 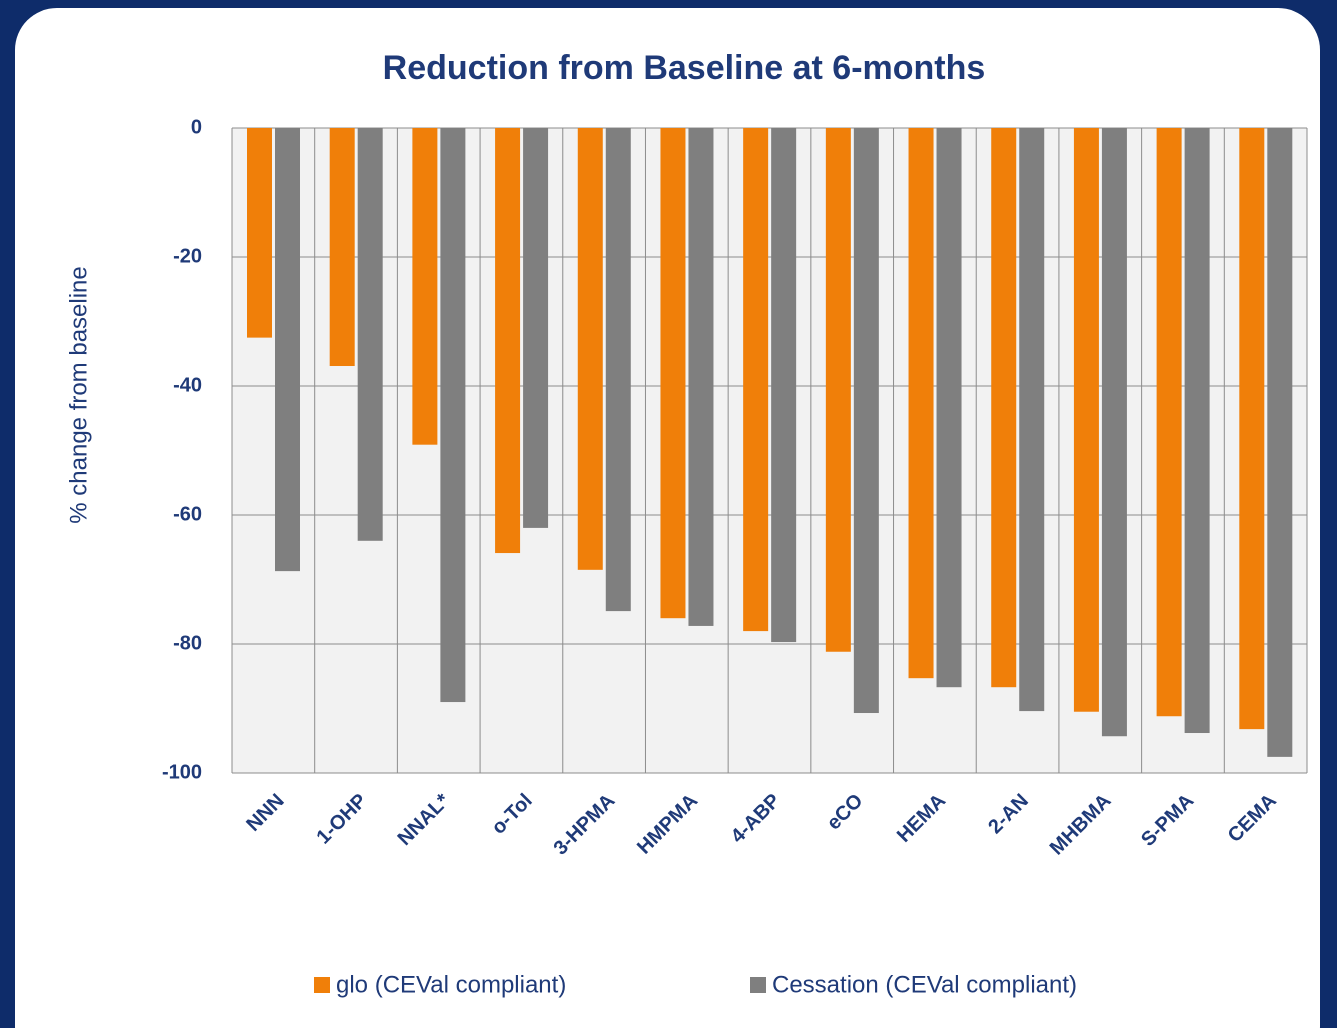 What do you see at coordinates (187, 514) in the screenshot?
I see `y-tick-label: -60` at bounding box center [187, 514].